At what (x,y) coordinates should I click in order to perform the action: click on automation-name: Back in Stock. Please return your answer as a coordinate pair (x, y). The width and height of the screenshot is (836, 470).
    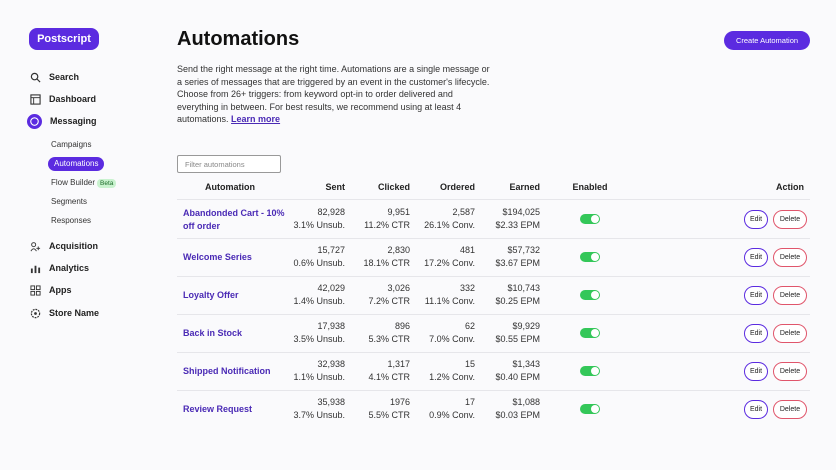
    Looking at the image, I should click on (213, 333).